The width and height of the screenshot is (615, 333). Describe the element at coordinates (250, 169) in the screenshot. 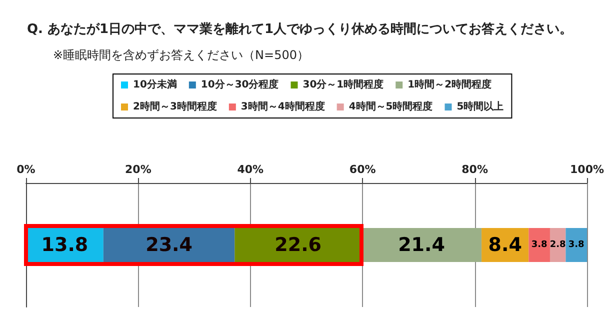

I see `x-tick-label: 40%` at that location.